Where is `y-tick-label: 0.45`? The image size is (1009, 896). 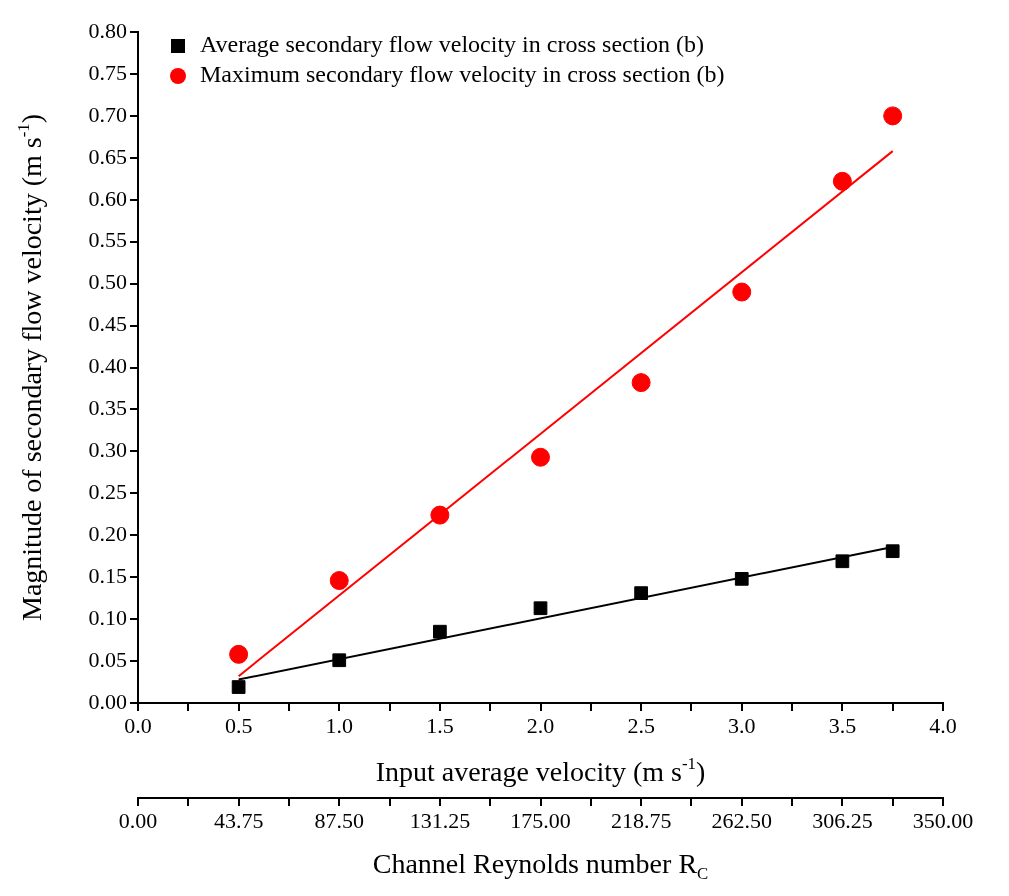
y-tick-label: 0.45 is located at coordinates (107, 324).